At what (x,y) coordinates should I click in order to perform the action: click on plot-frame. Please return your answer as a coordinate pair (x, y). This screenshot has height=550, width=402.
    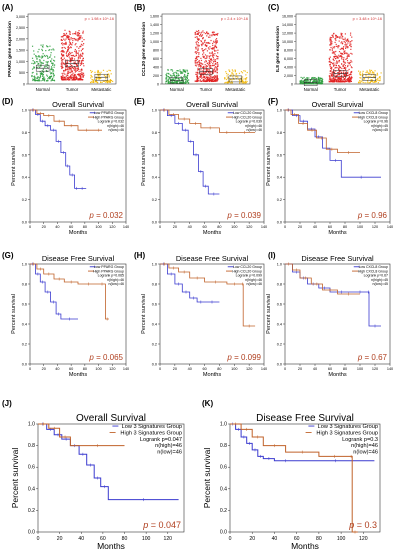
    Looking at the image, I should click on (78, 314).